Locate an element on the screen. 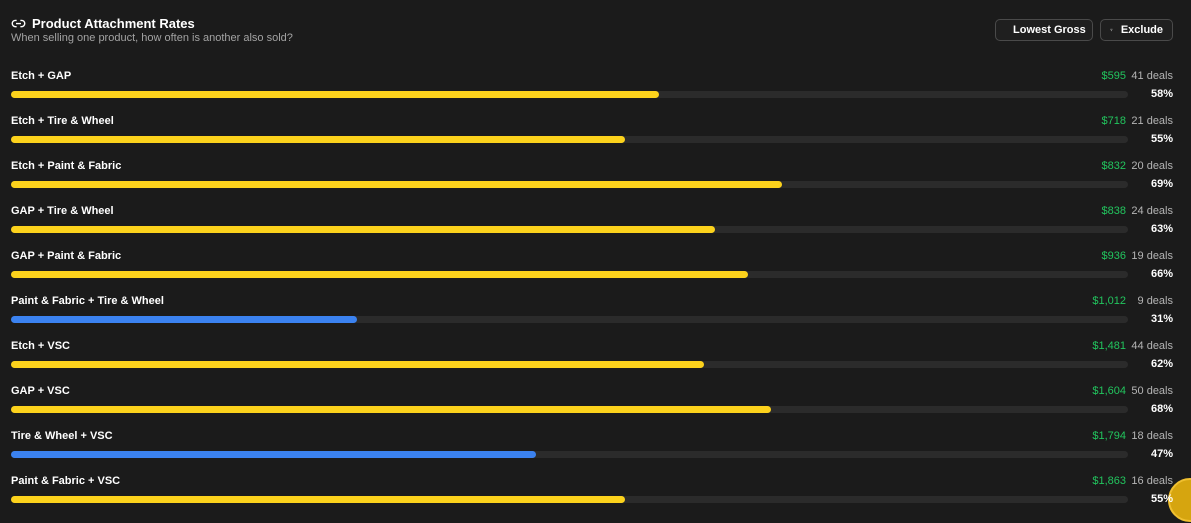 The image size is (1191, 523). deal-count: 19 deals is located at coordinates (1152, 256).